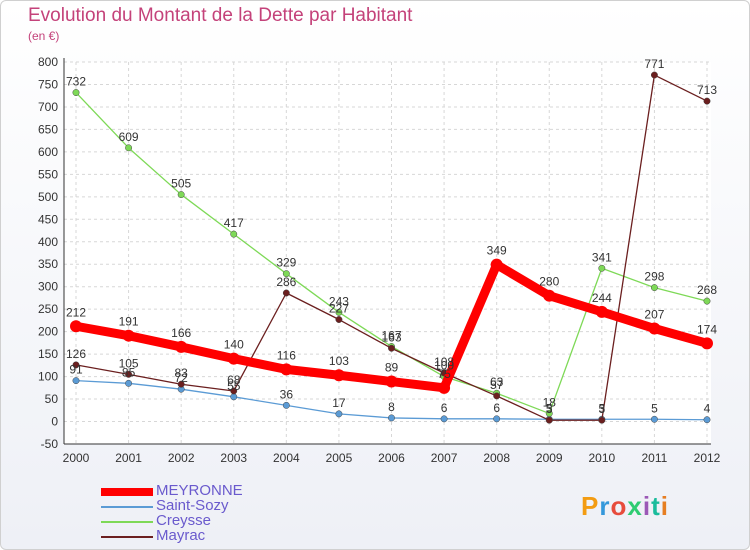 The width and height of the screenshot is (750, 550). Describe the element at coordinates (48, 287) in the screenshot. I see `y-tick-label: 300` at that location.